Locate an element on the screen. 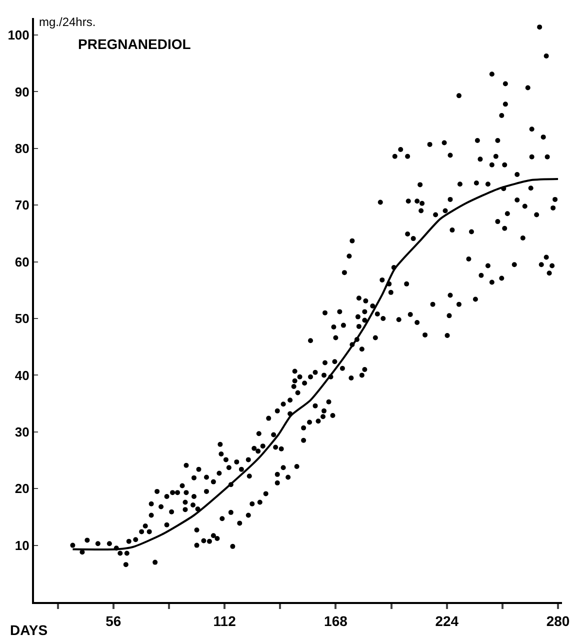  y-tick-label: 60 is located at coordinates (22, 262).